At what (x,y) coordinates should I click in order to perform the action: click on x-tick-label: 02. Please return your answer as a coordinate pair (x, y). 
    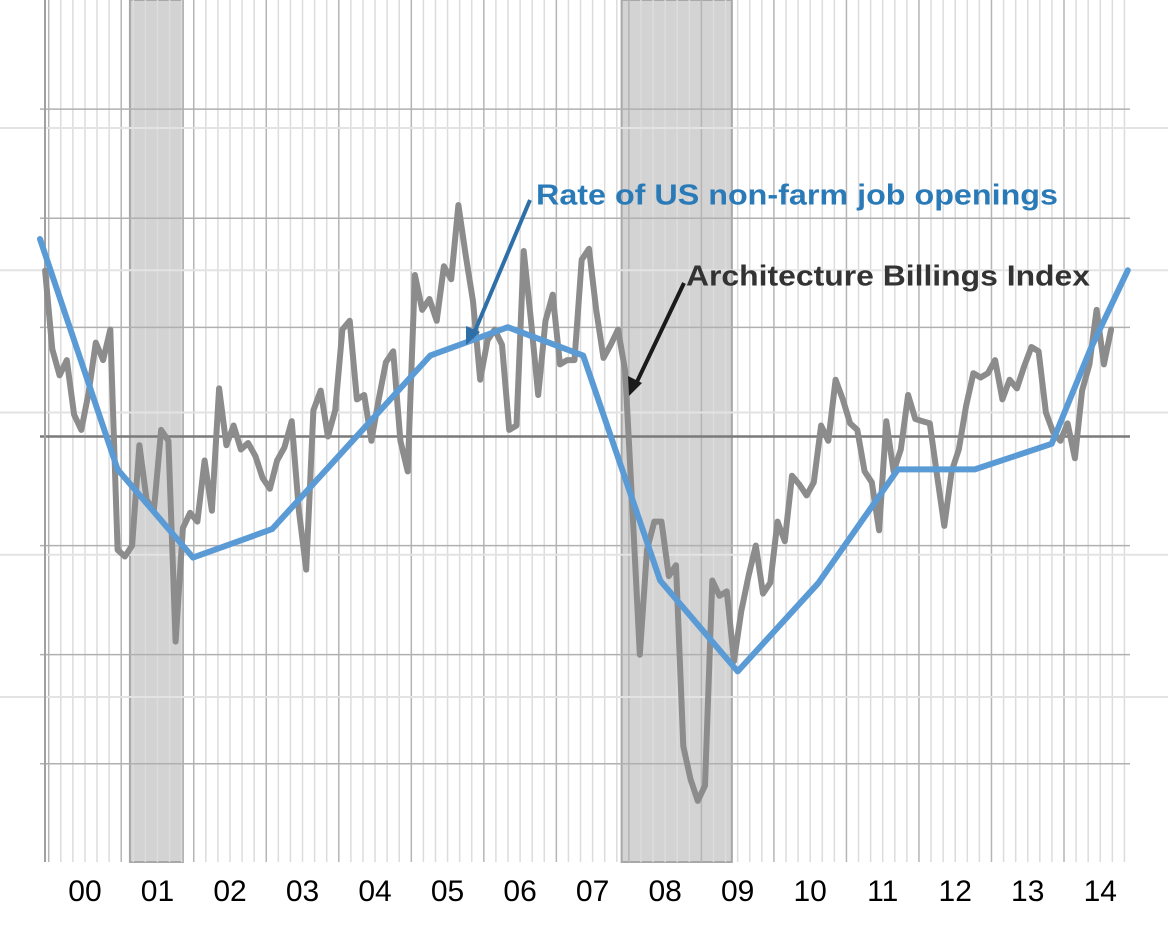
    Looking at the image, I should click on (229, 891).